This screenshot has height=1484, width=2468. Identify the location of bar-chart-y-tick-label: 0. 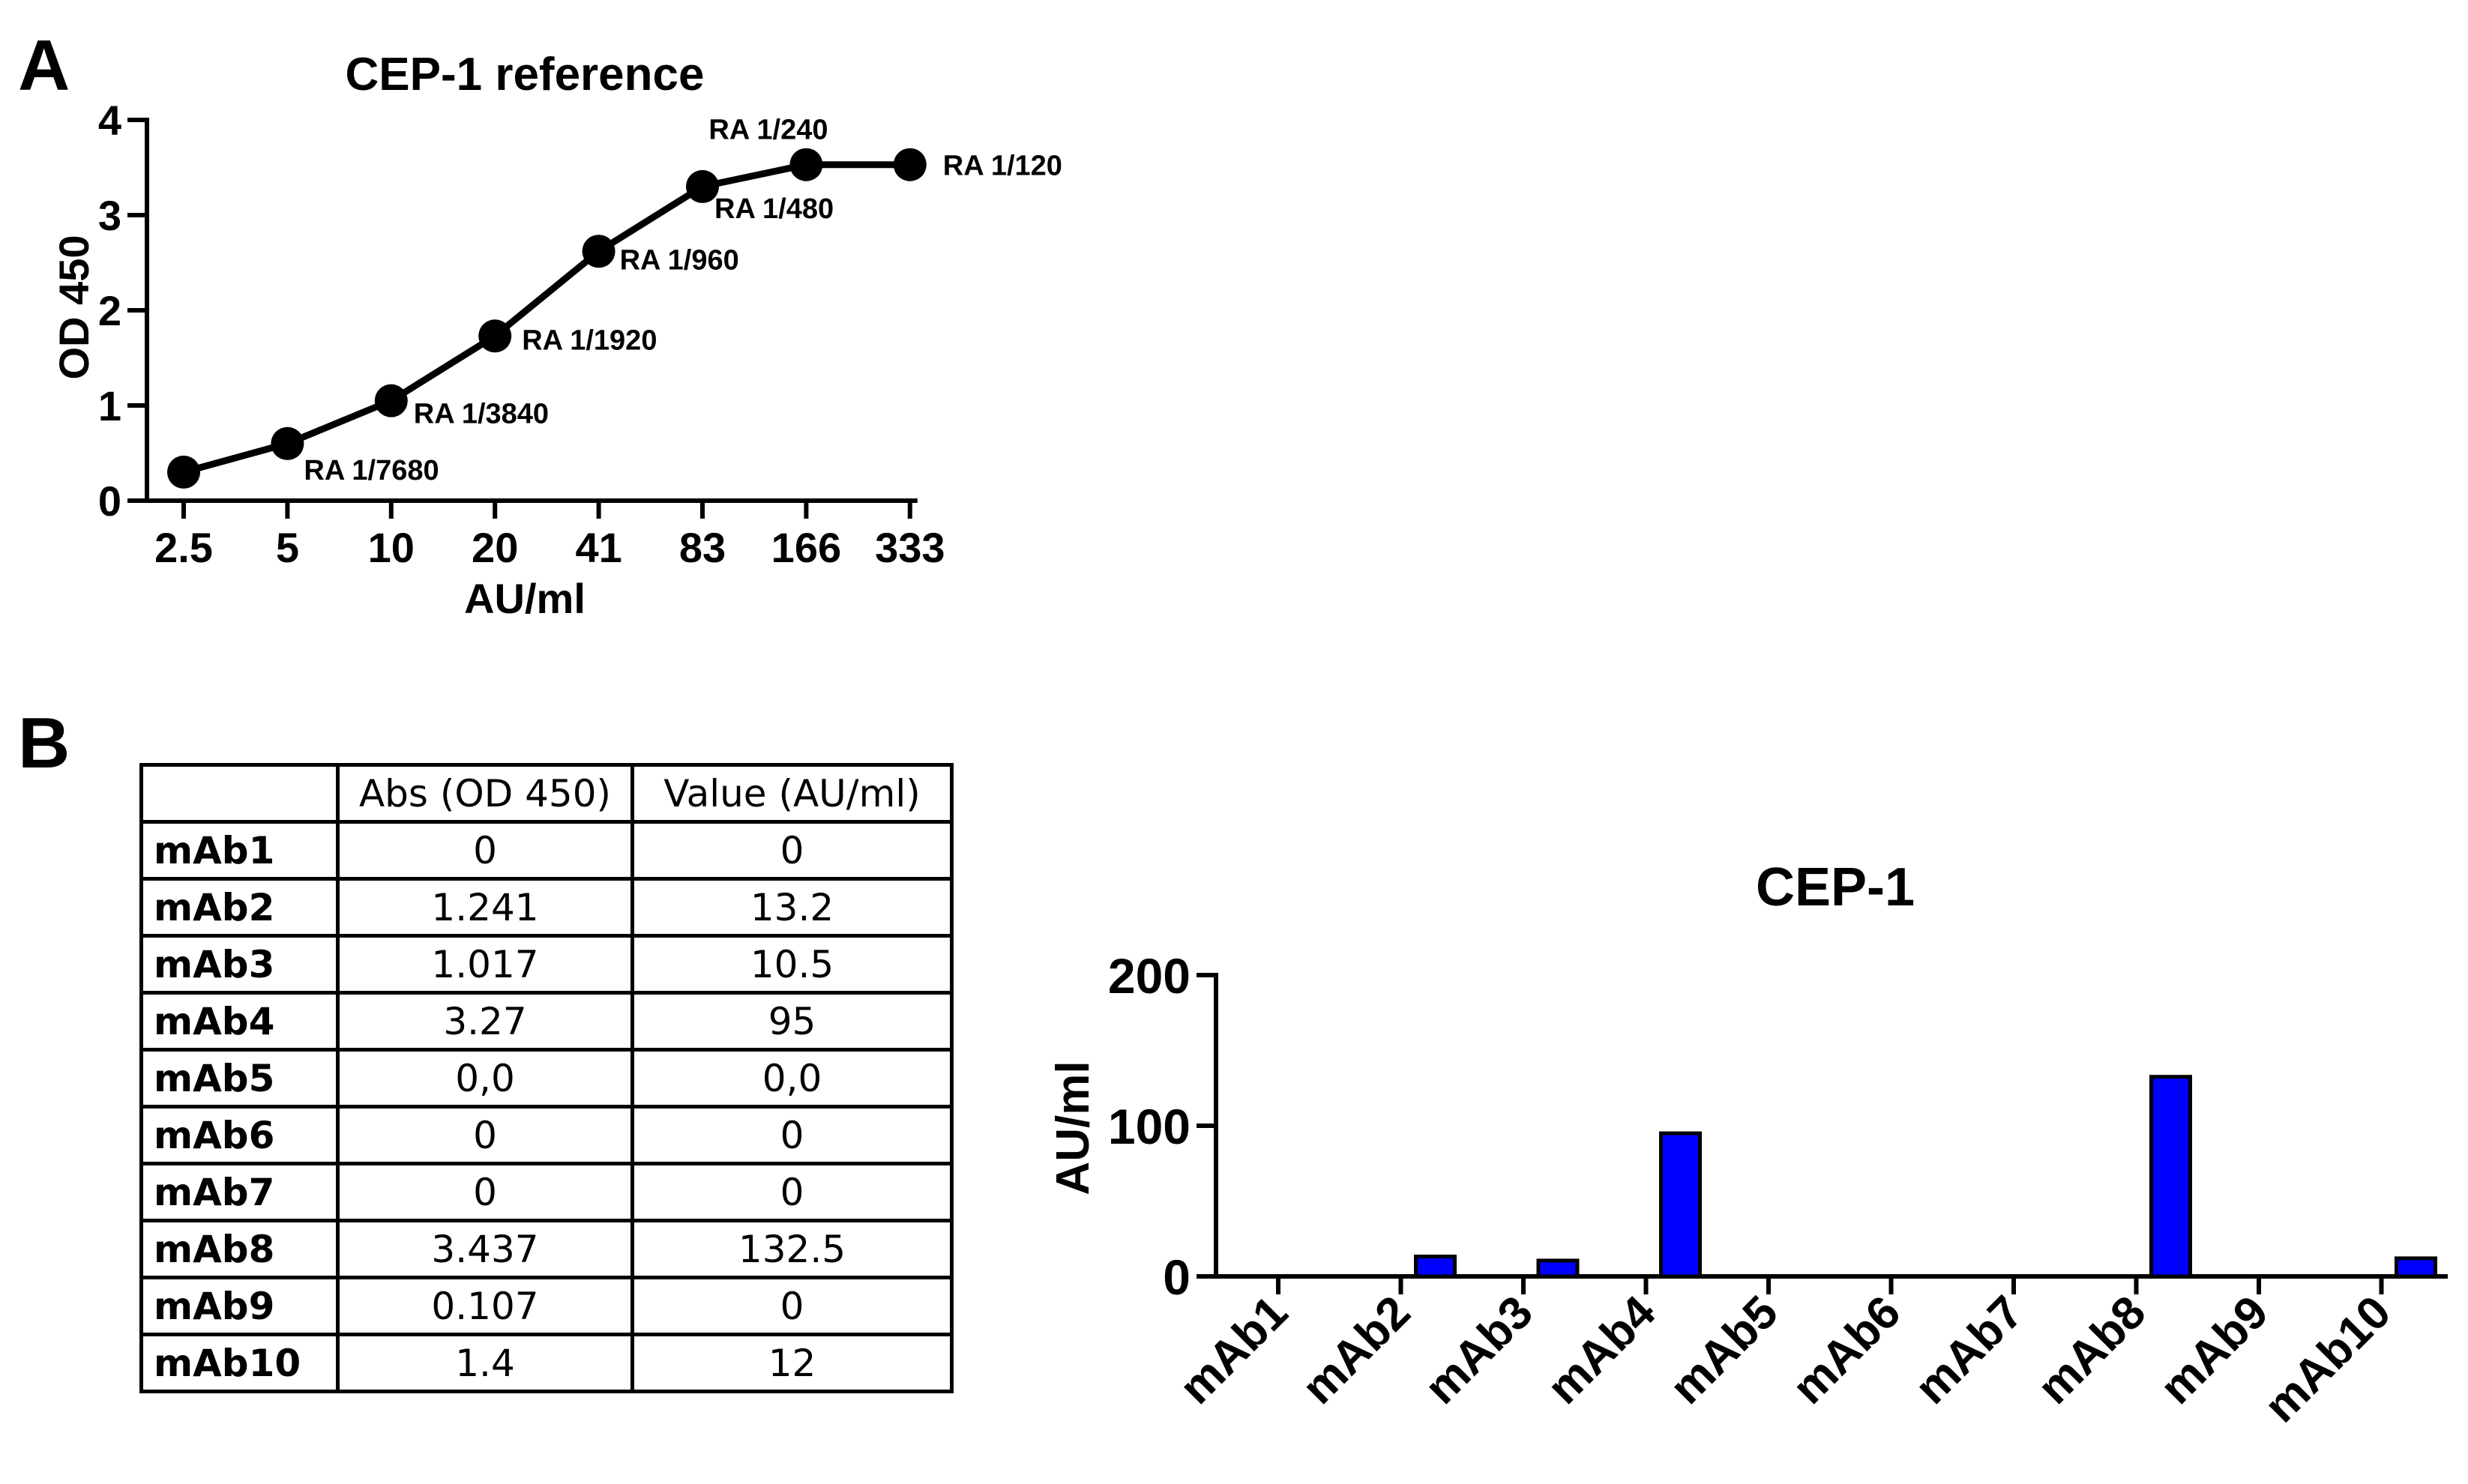
(1177, 1277).